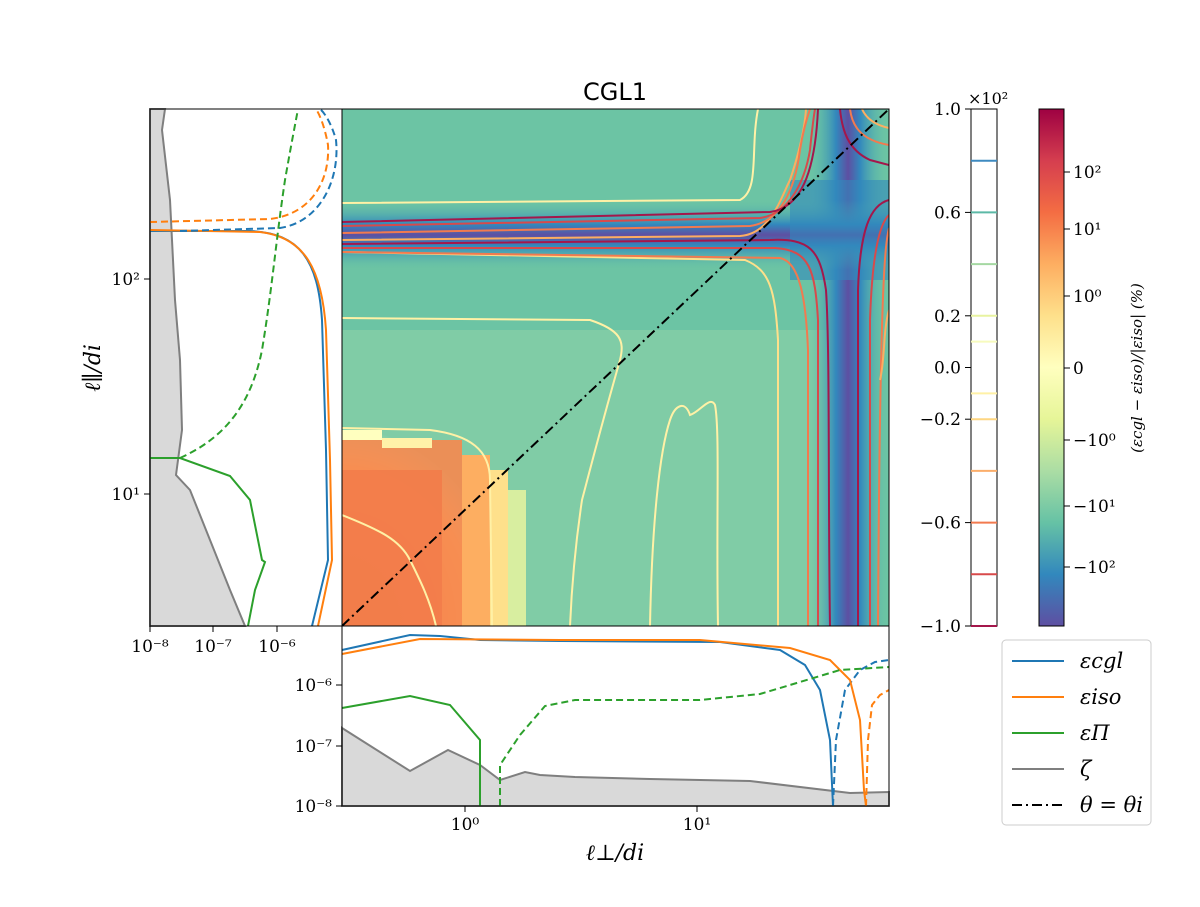  What do you see at coordinates (877, 748) in the screenshot?
I see `bottom-eiso-dashed` at bounding box center [877, 748].